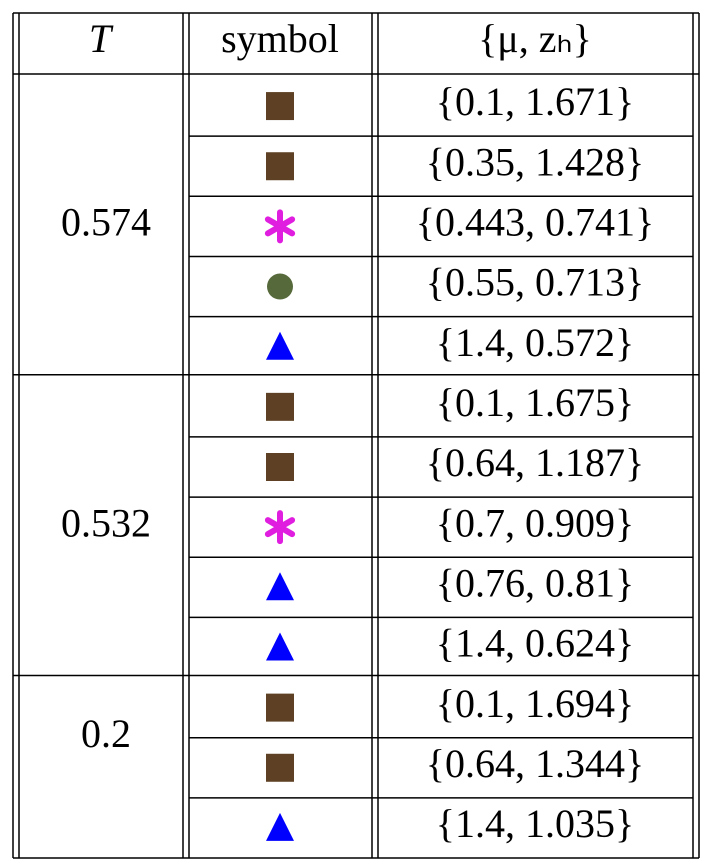  I want to click on temperature-cell: 0.2, so click(106, 733).